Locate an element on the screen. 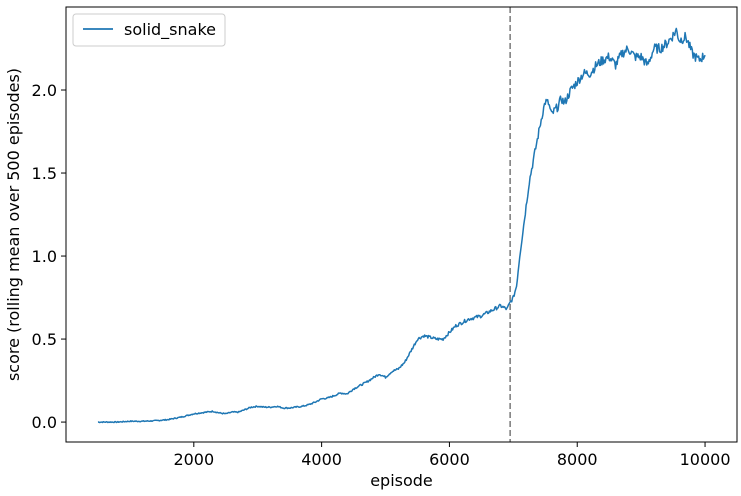 The height and width of the screenshot is (496, 741). y-tick-label-0.5: 0.5 is located at coordinates (44, 339).